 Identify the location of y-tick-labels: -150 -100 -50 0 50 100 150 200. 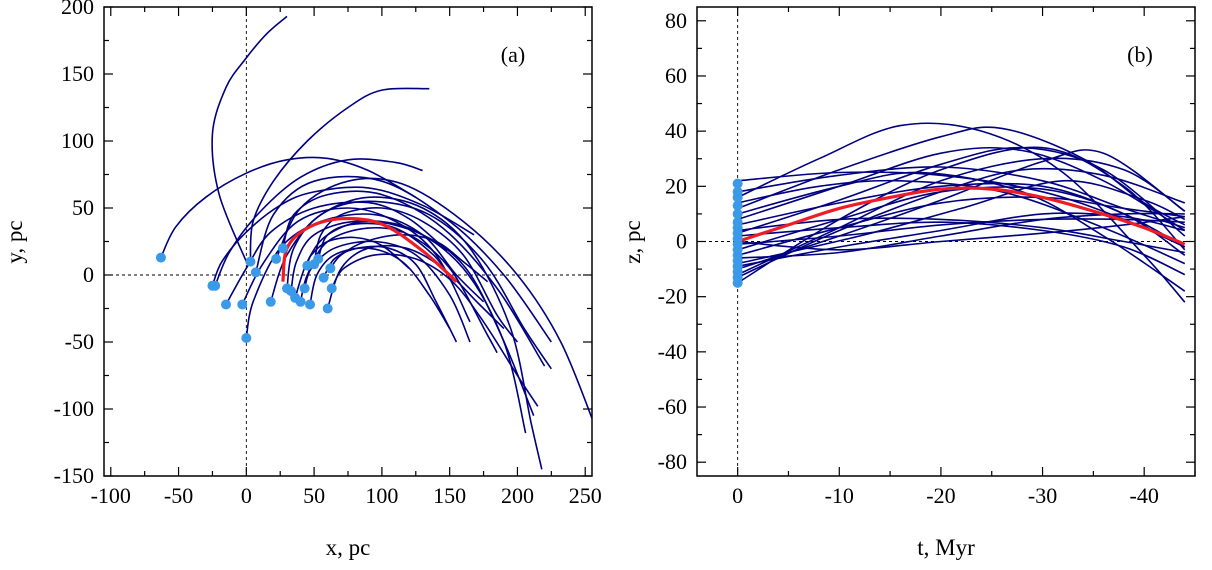
(74, 244).